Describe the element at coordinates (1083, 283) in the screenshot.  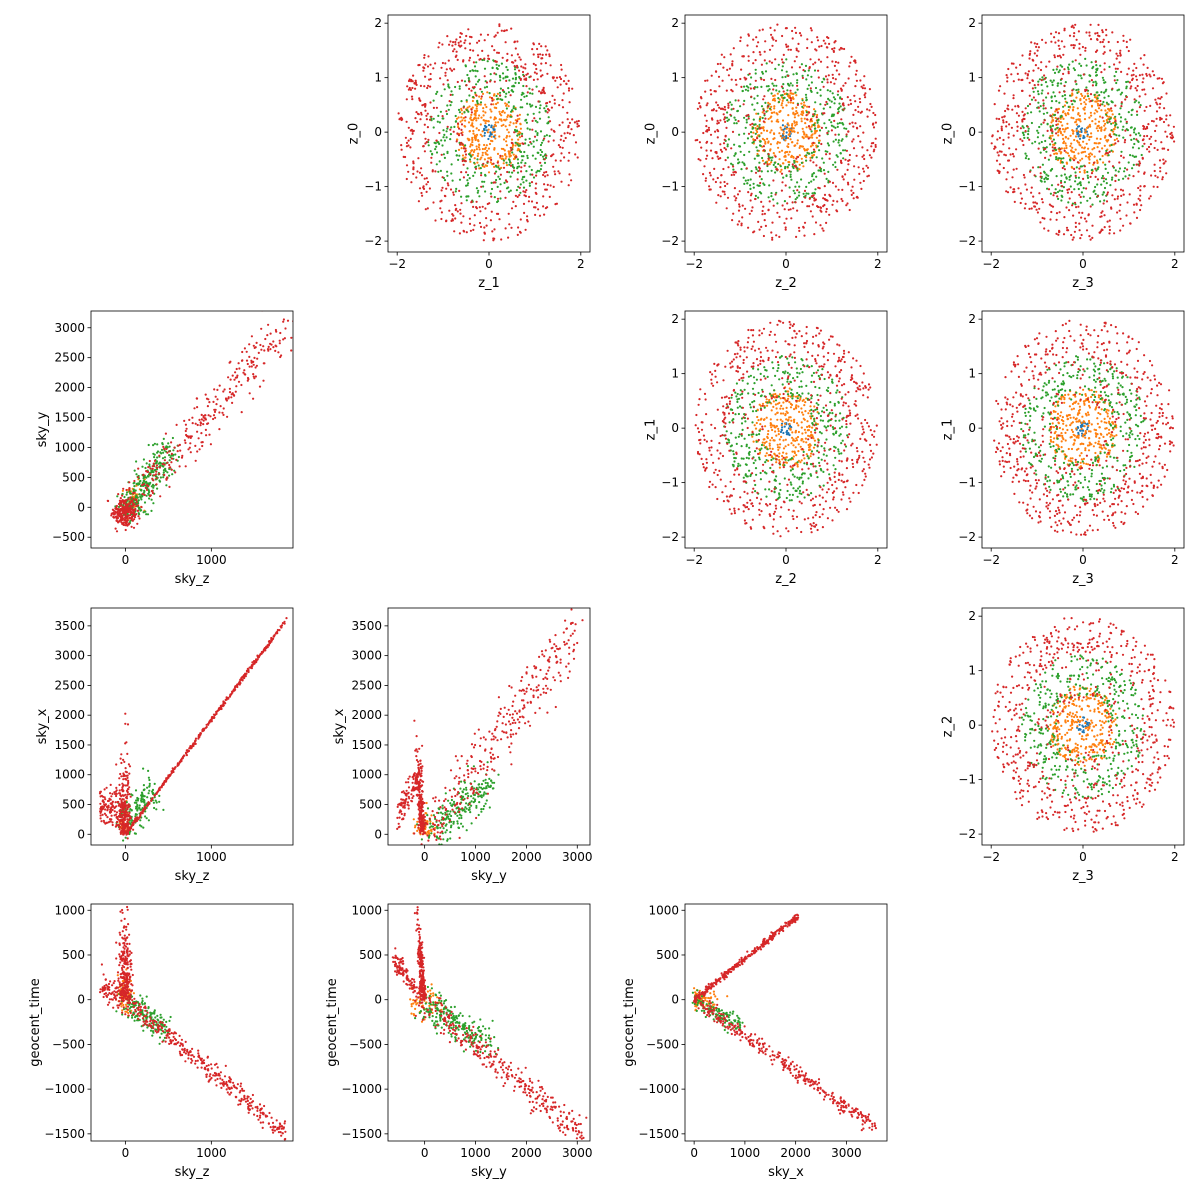
I see `x-axis-label: z_3` at that location.